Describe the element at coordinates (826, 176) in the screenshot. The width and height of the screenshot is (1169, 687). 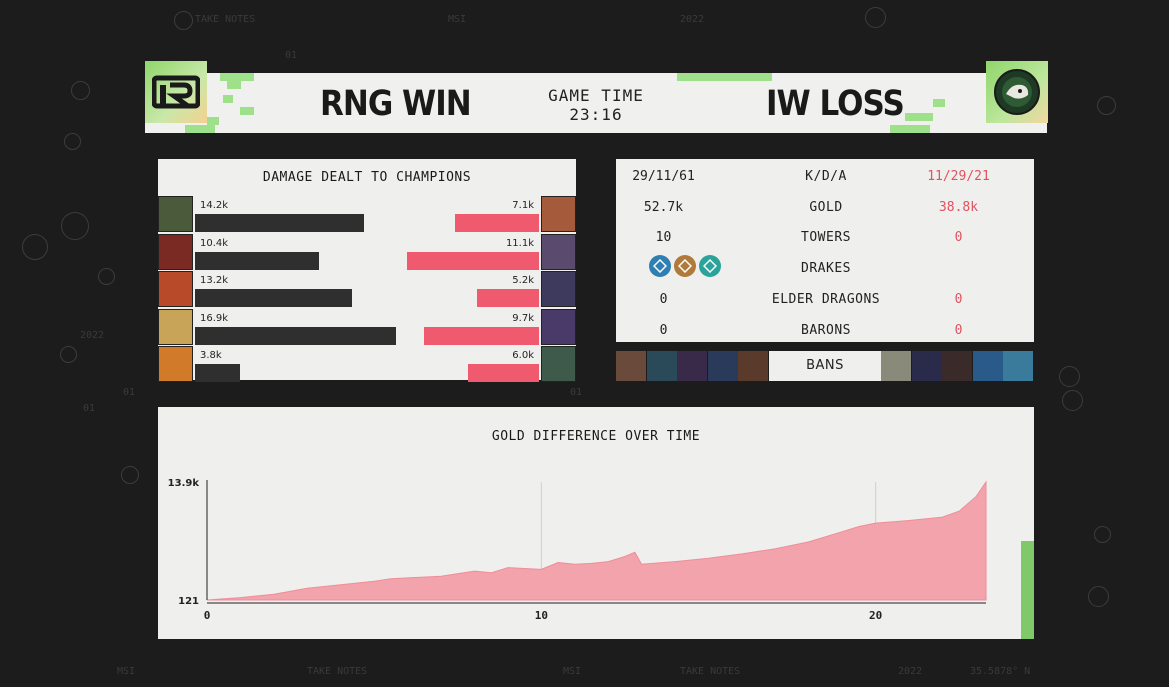
I see `stat-label: K/D/A` at that location.